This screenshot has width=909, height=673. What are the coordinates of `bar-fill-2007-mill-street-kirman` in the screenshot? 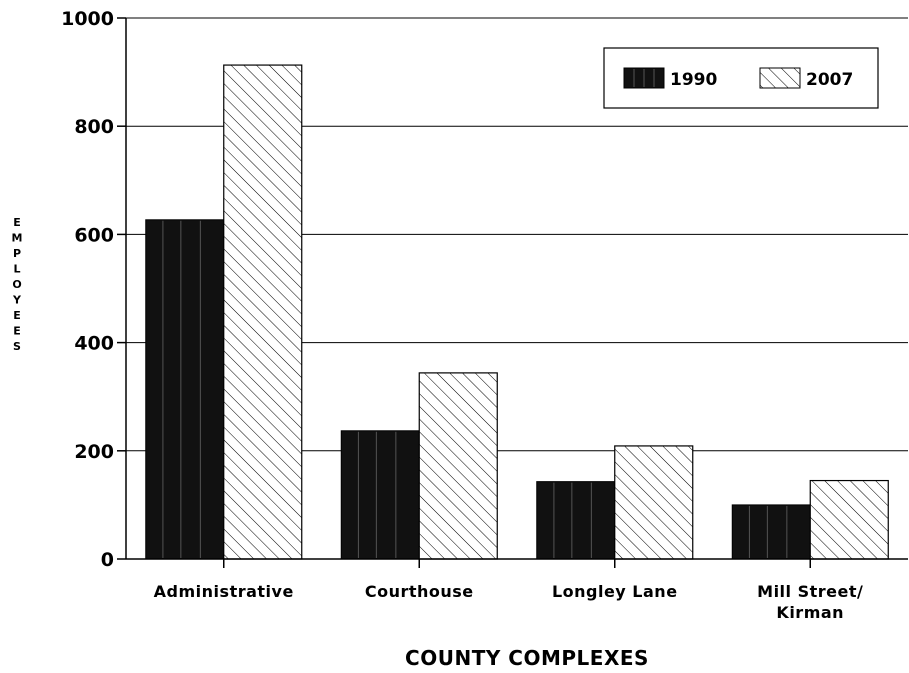 It's located at (849, 519).